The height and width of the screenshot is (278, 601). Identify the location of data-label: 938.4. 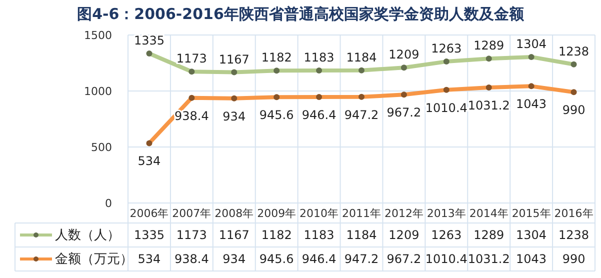
(191, 259).